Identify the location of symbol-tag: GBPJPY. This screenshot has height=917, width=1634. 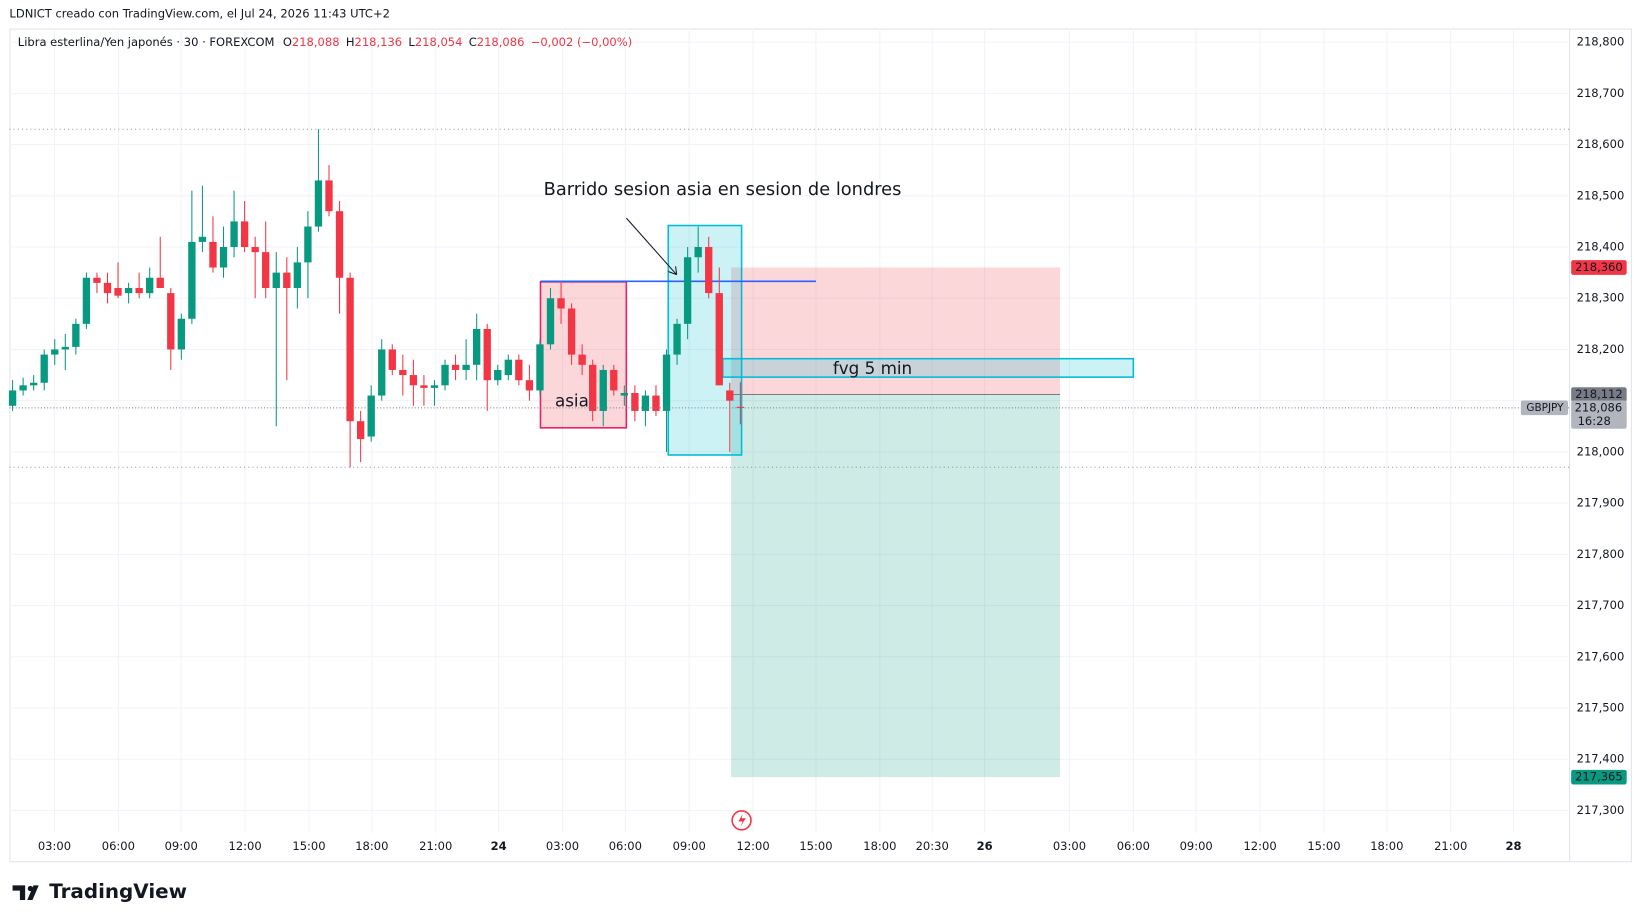
(1545, 408).